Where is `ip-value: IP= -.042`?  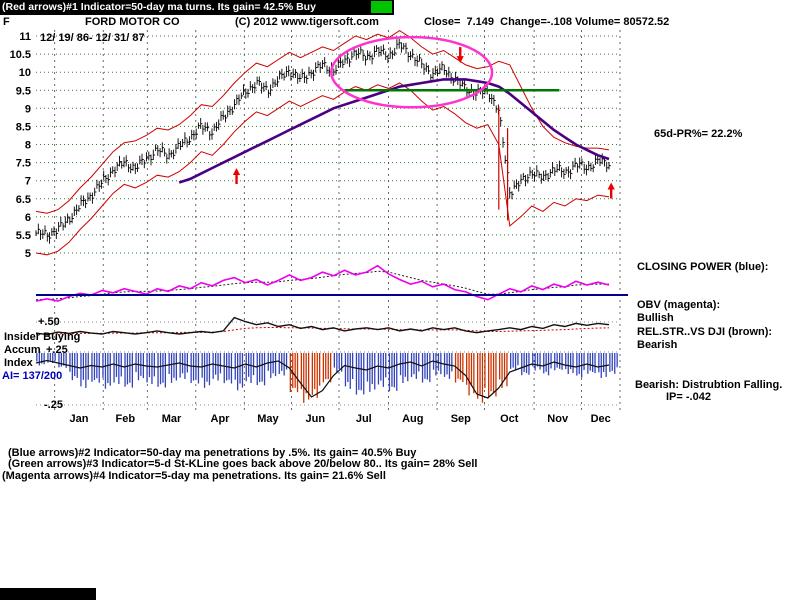
ip-value: IP= -.042 is located at coordinates (688, 397).